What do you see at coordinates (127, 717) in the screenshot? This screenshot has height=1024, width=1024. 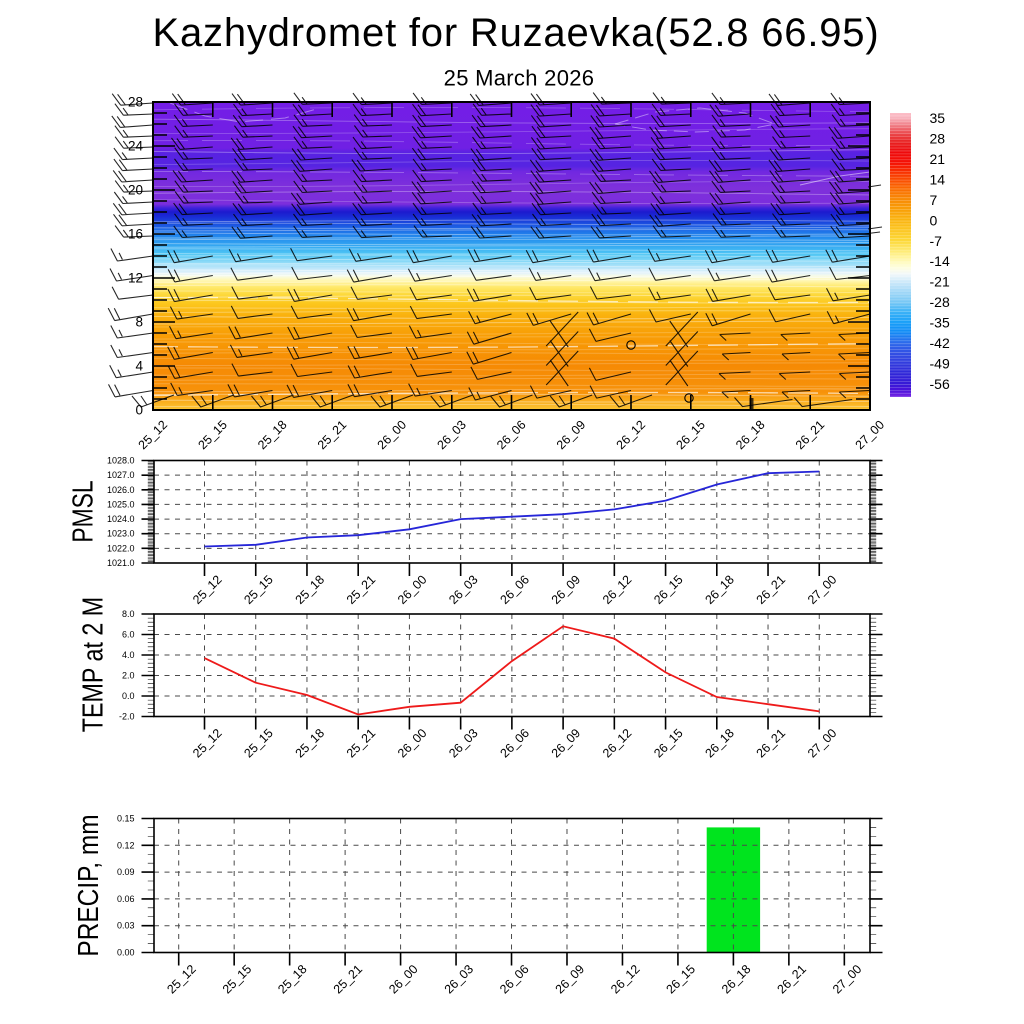 I see `svg-text: -2.0` at bounding box center [127, 717].